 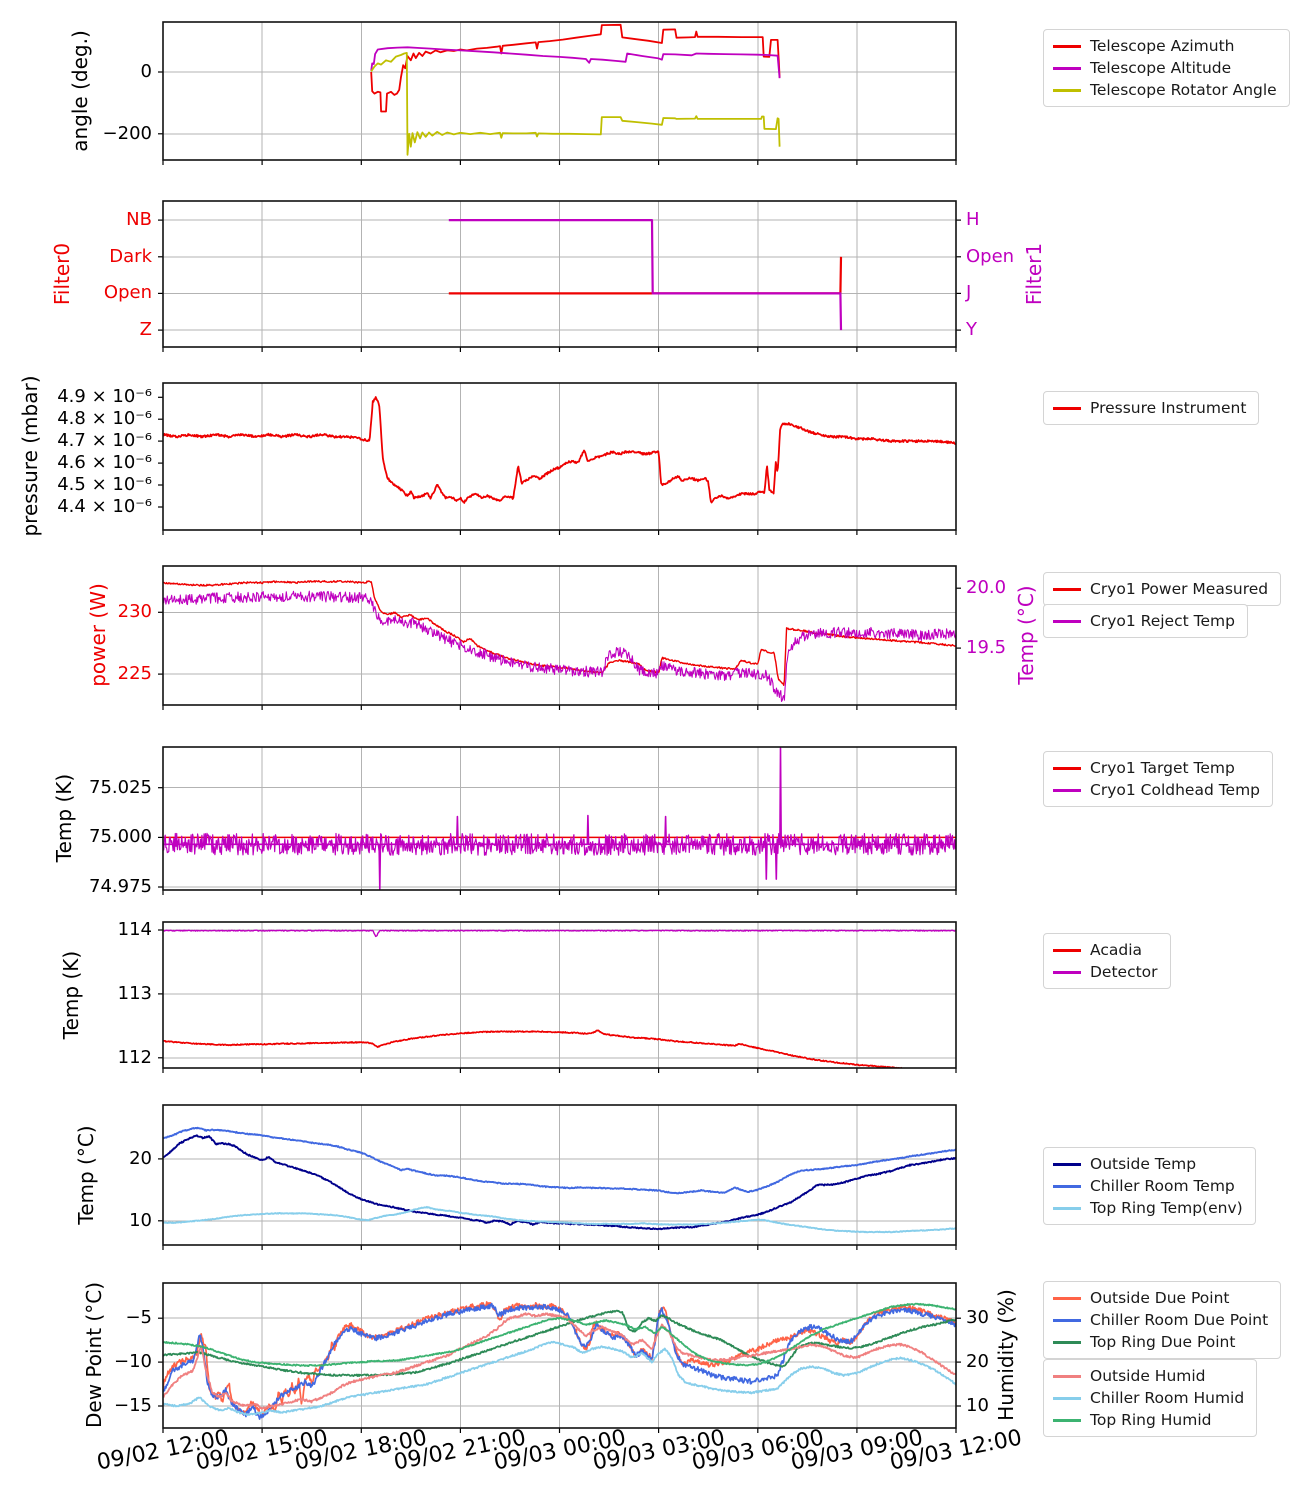 What do you see at coordinates (133, 1362) in the screenshot?
I see `y-tick-label: −10` at bounding box center [133, 1362].